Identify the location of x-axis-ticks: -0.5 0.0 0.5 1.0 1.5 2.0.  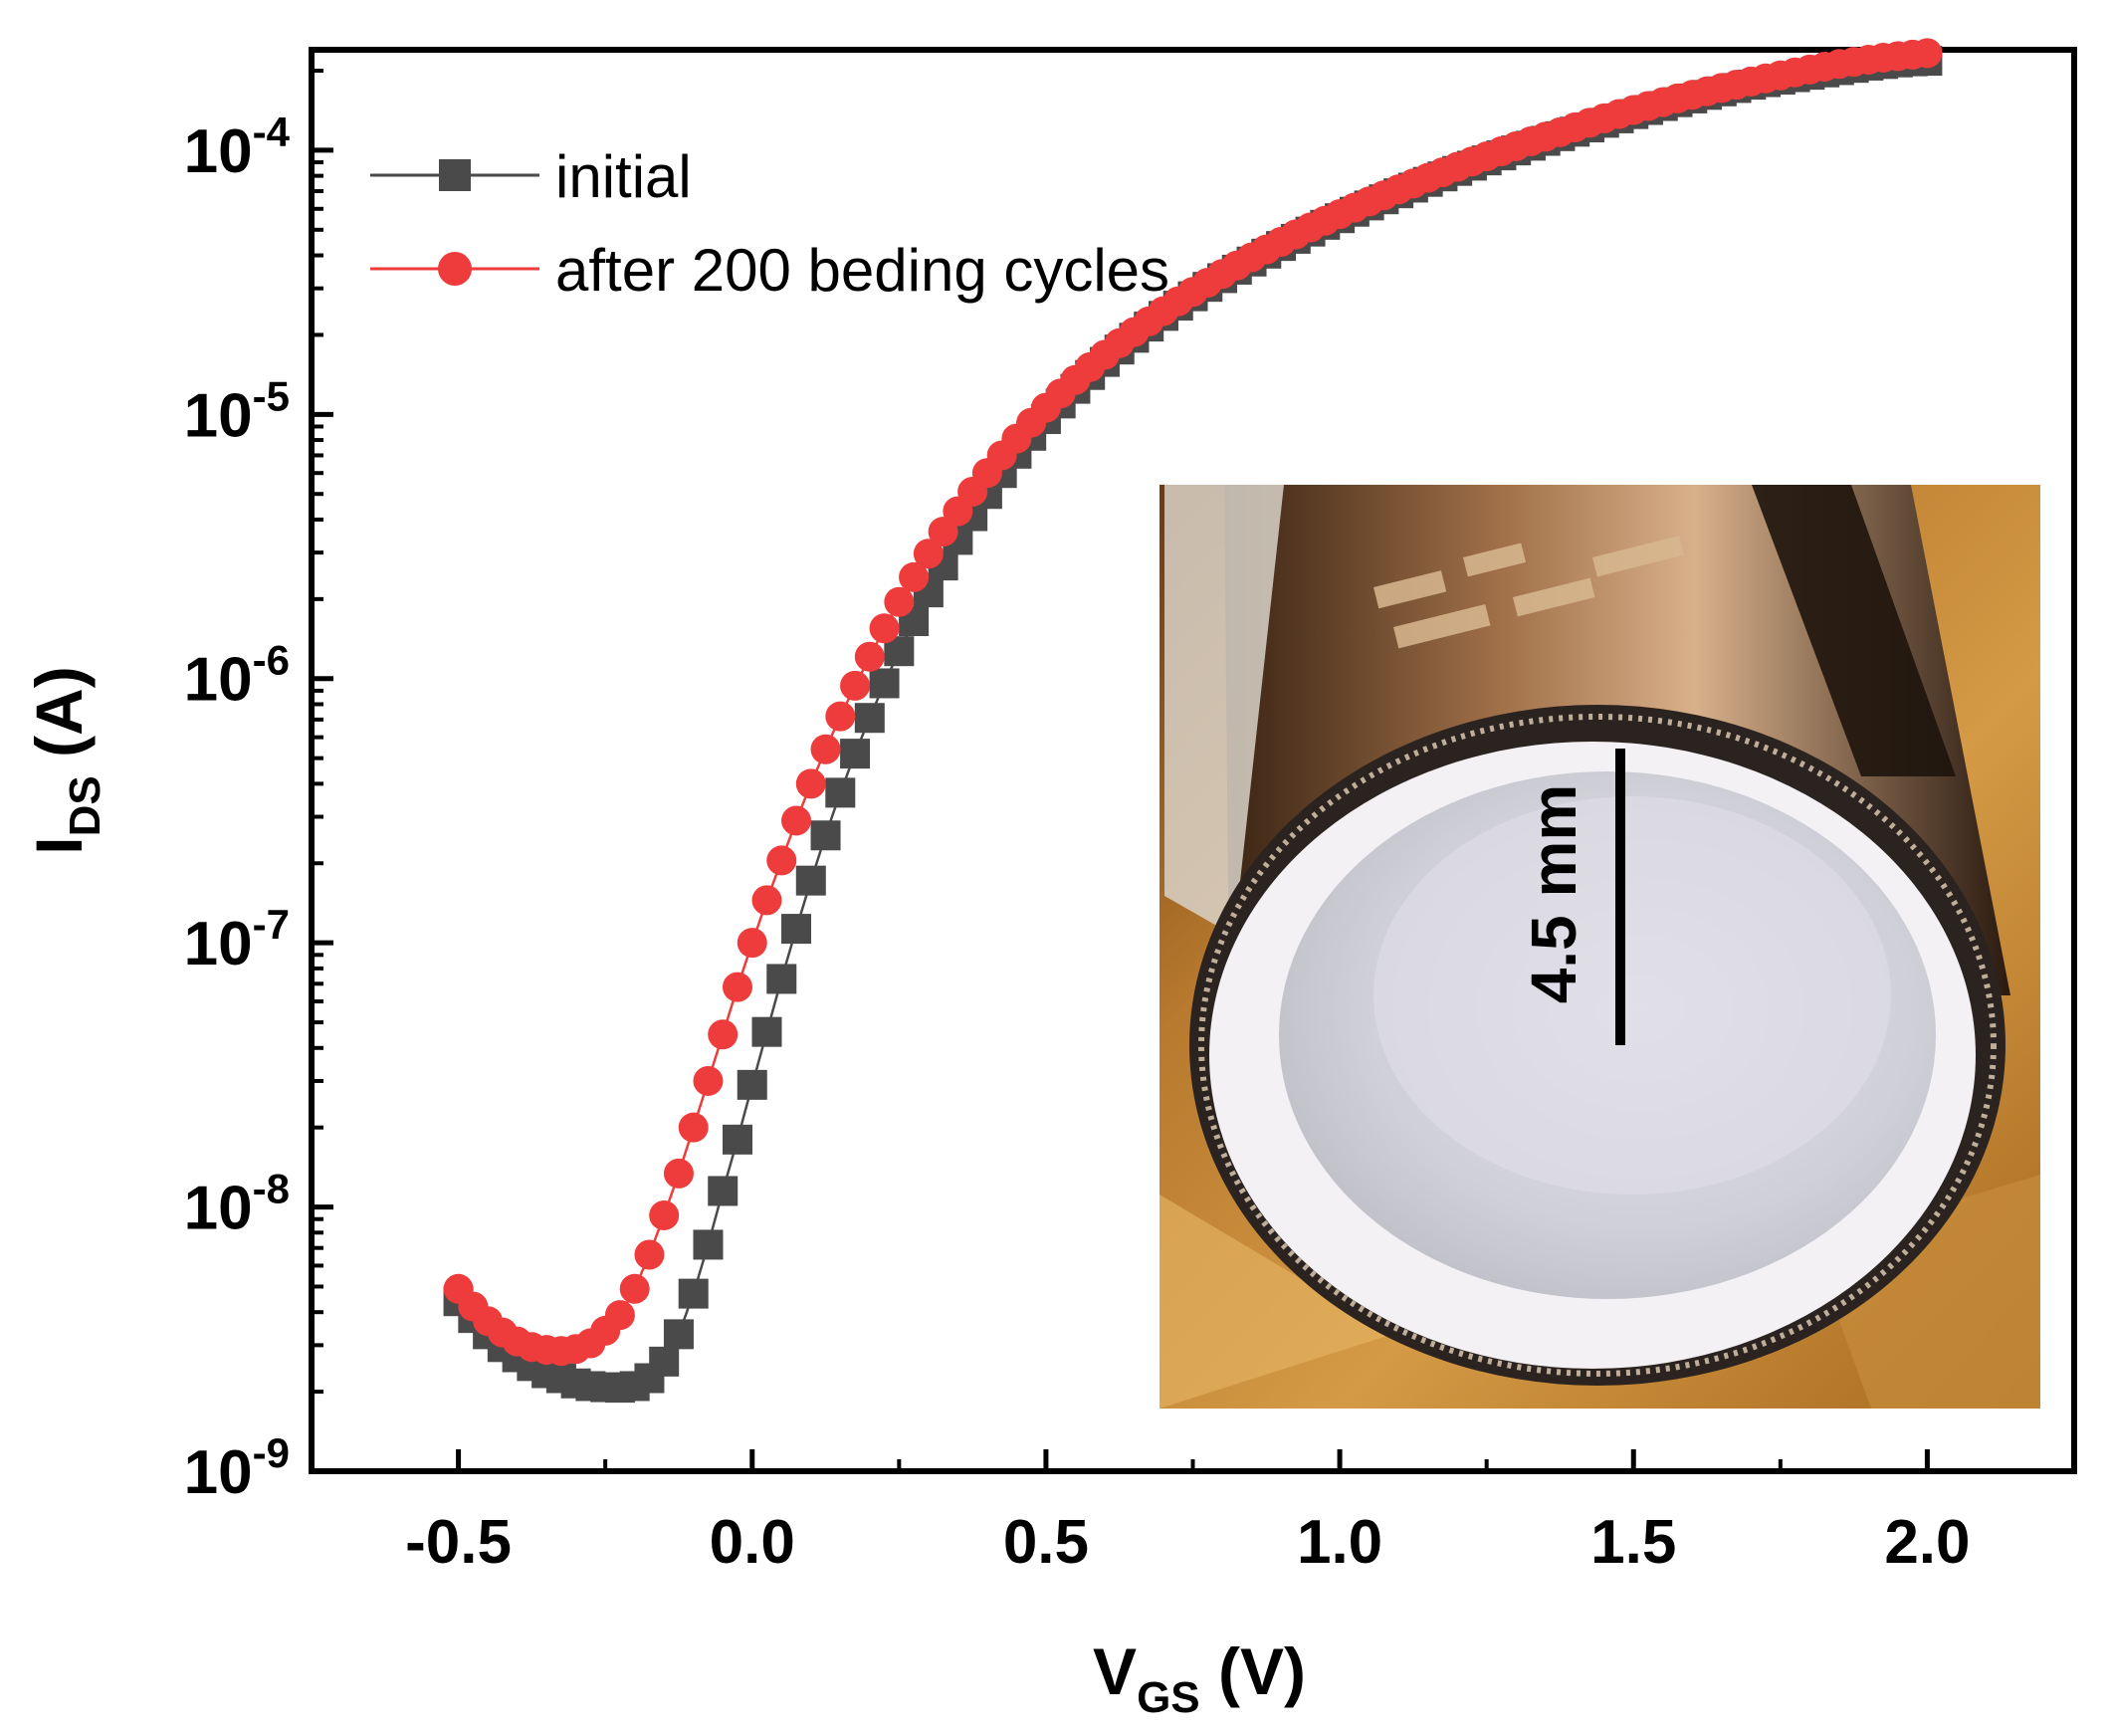
(1193, 1513).